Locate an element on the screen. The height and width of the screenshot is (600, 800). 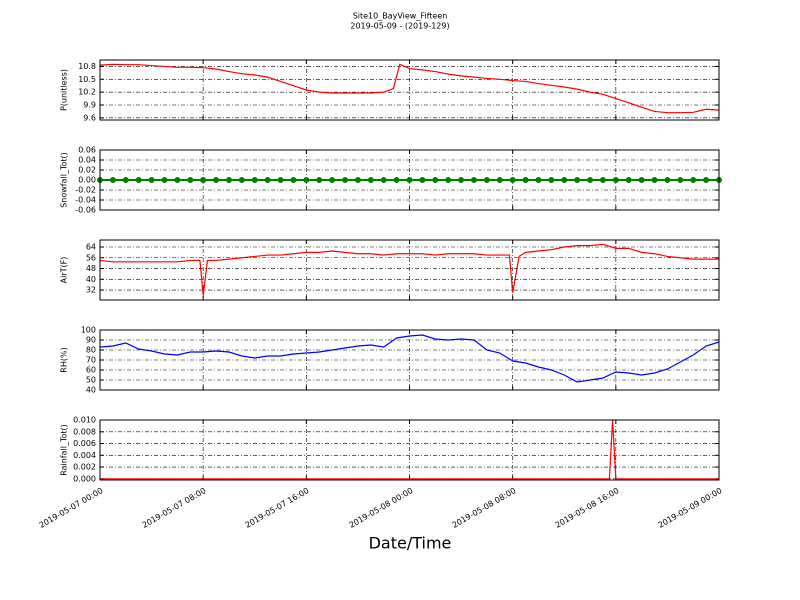
y-tick-label: 48 is located at coordinates (91, 268).